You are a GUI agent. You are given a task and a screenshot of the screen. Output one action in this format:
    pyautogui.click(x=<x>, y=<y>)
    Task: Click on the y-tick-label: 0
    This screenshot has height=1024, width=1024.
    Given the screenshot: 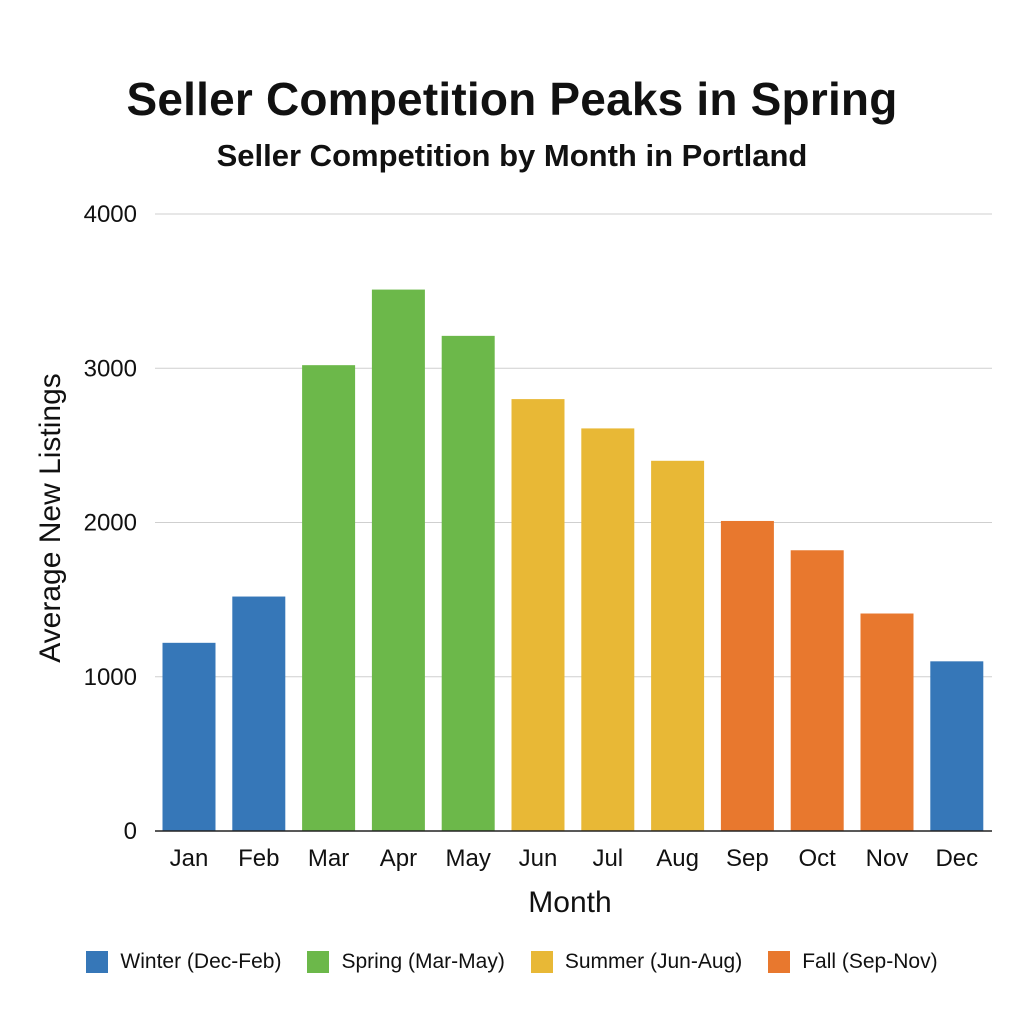 What is the action you would take?
    pyautogui.click(x=130, y=831)
    